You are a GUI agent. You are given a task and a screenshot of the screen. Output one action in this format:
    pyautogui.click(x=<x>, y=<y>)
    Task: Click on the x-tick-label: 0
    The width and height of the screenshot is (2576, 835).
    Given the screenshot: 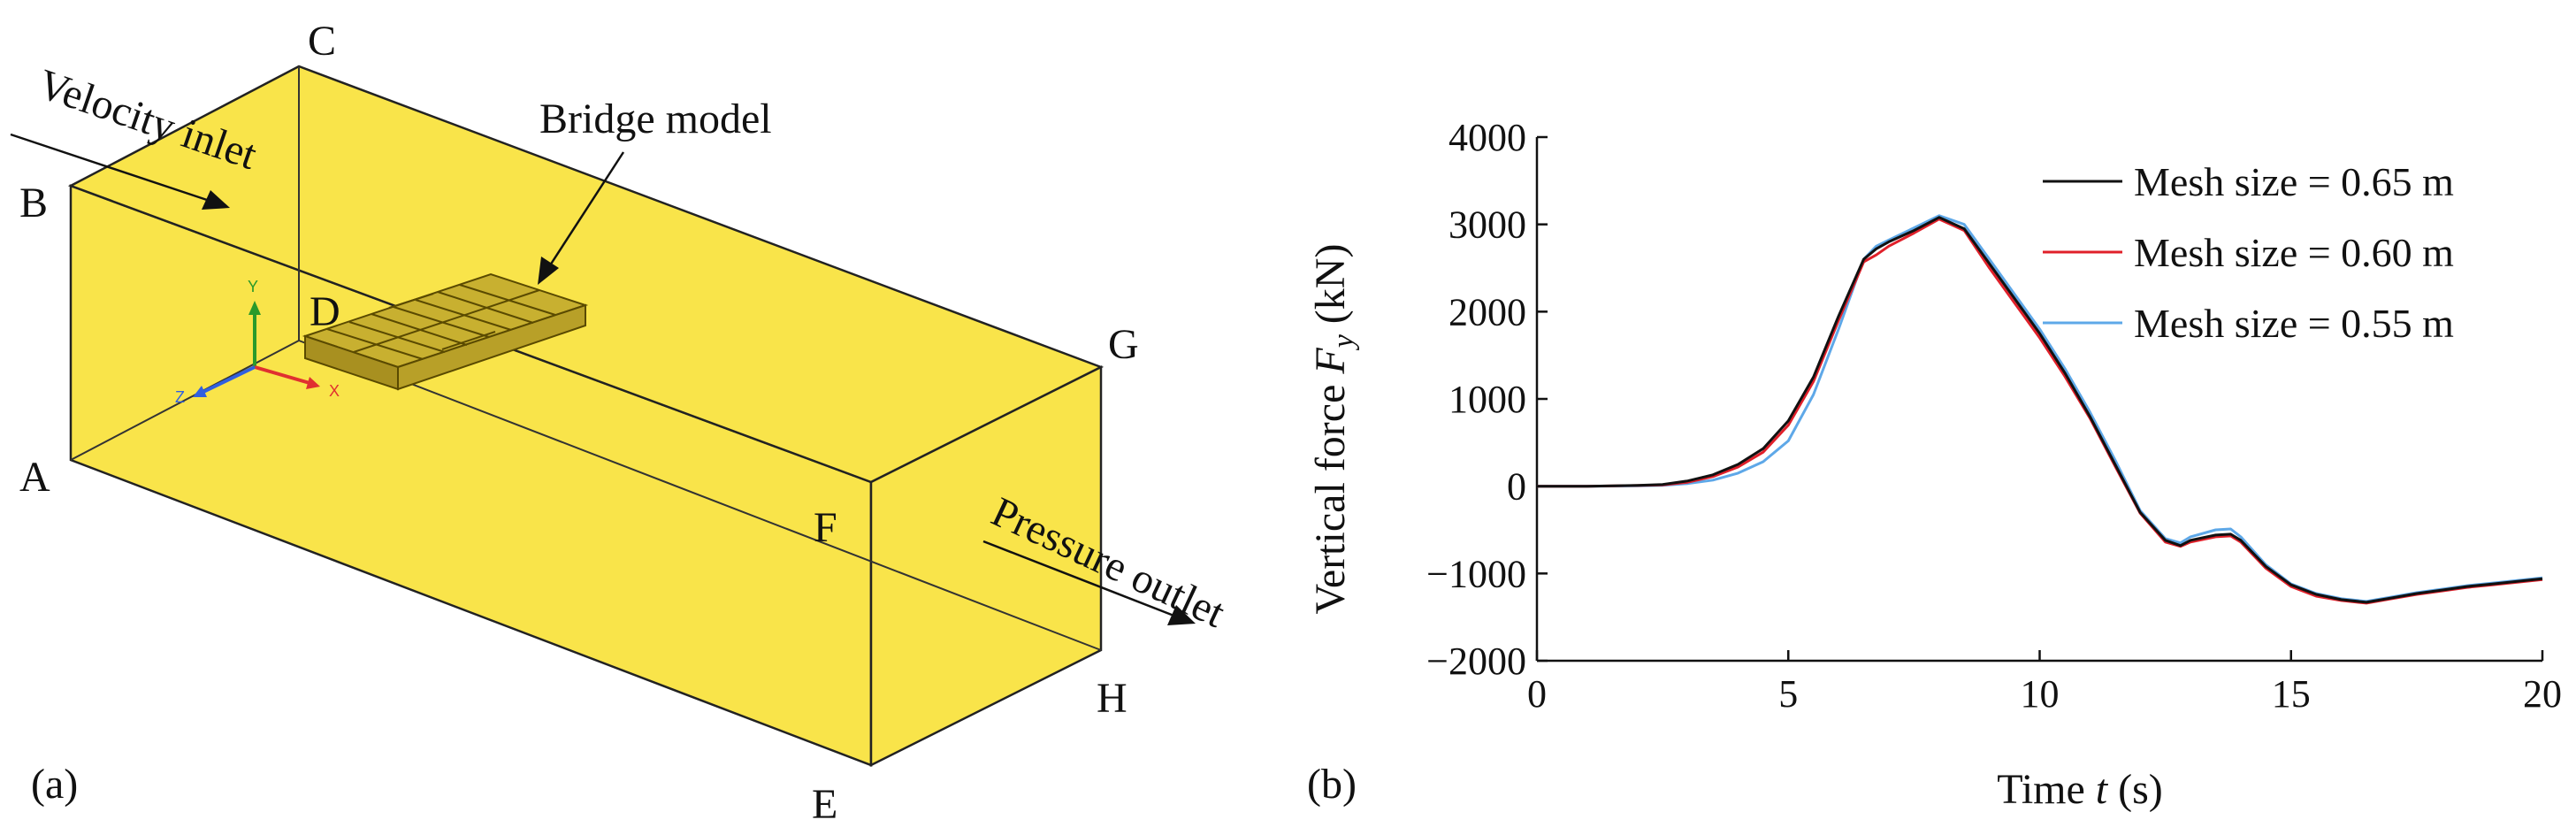 What is the action you would take?
    pyautogui.click(x=1537, y=694)
    